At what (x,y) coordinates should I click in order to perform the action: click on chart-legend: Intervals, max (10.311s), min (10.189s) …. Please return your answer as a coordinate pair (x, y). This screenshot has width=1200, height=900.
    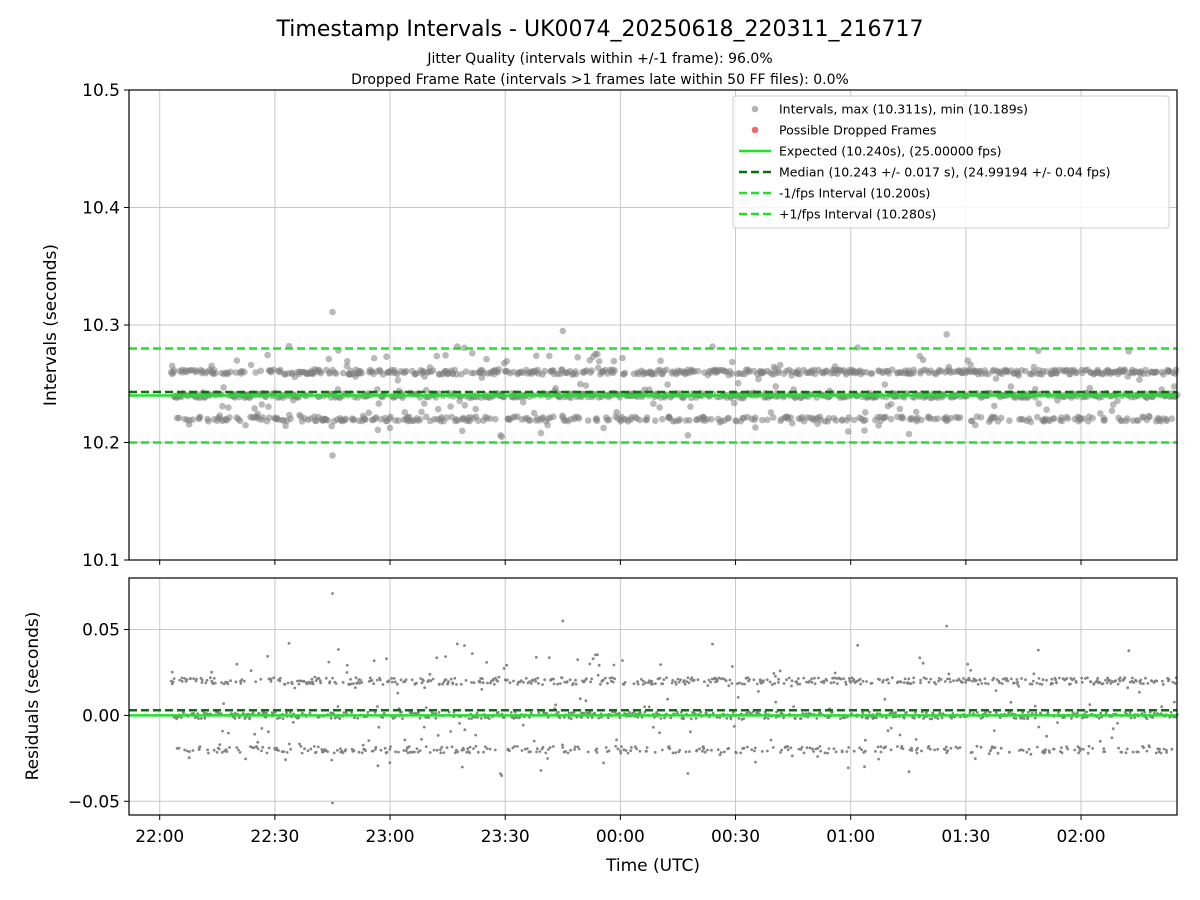
    Looking at the image, I should click on (951, 162).